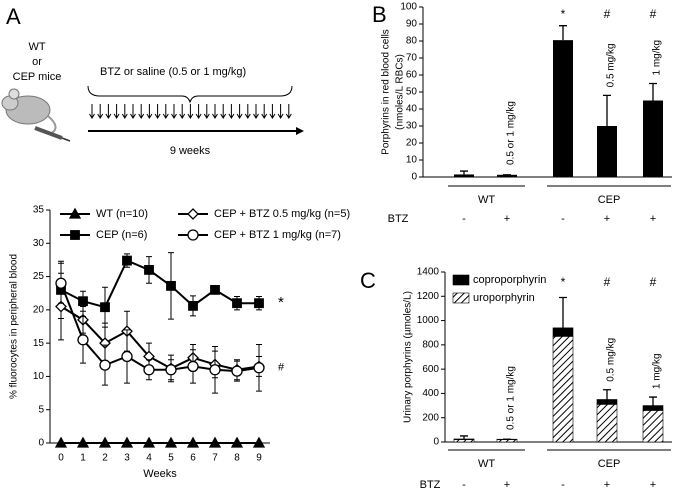  Describe the element at coordinates (430, 417) in the screenshot. I see `y-tick-label: 200` at that location.